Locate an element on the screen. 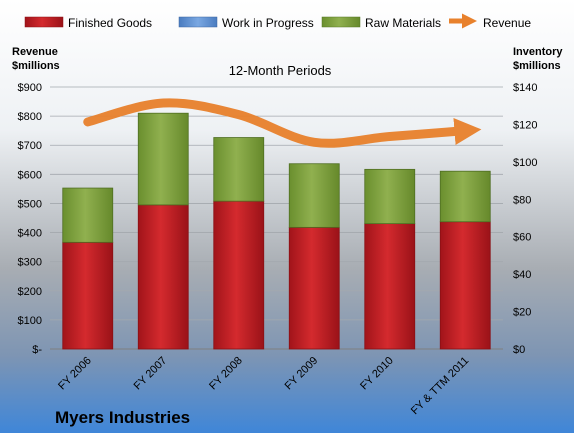  left-tick-label: $400 is located at coordinates (30, 234).